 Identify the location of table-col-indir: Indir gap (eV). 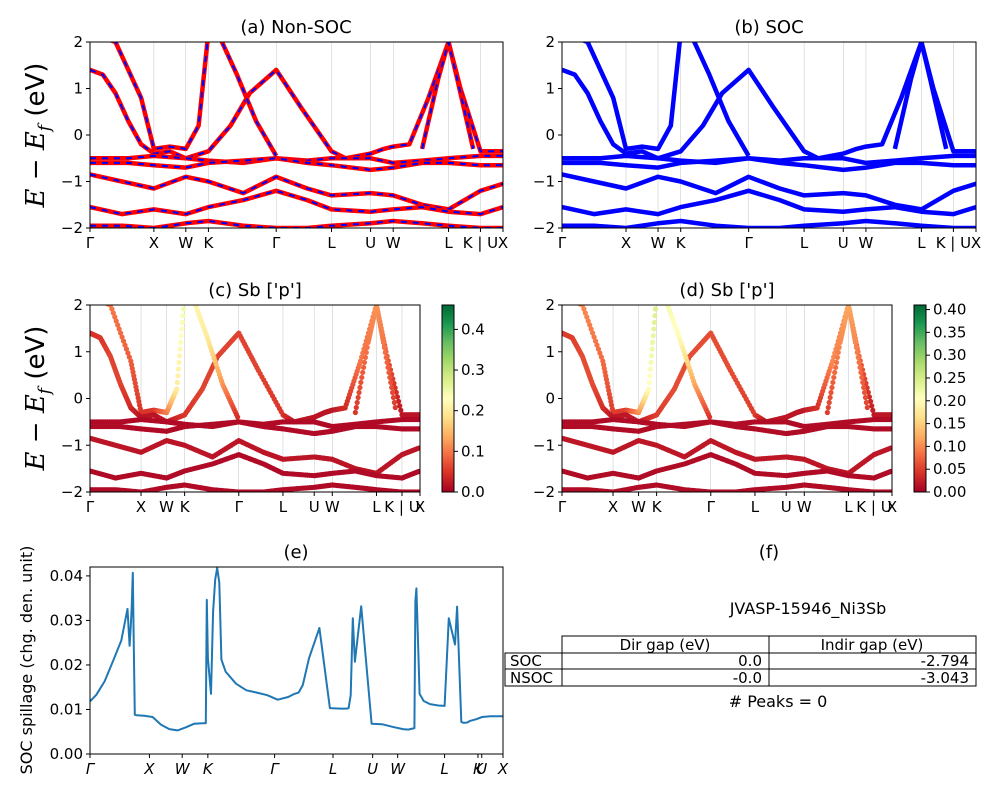
(872, 645).